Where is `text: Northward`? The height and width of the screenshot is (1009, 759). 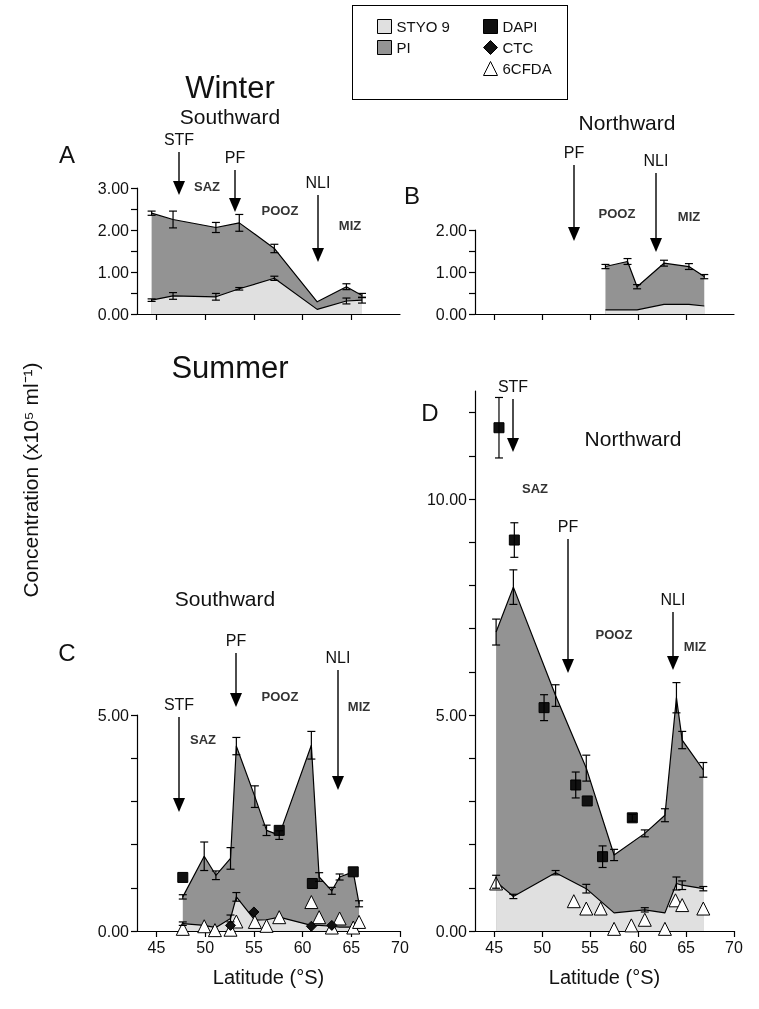 text: Northward is located at coordinates (633, 438).